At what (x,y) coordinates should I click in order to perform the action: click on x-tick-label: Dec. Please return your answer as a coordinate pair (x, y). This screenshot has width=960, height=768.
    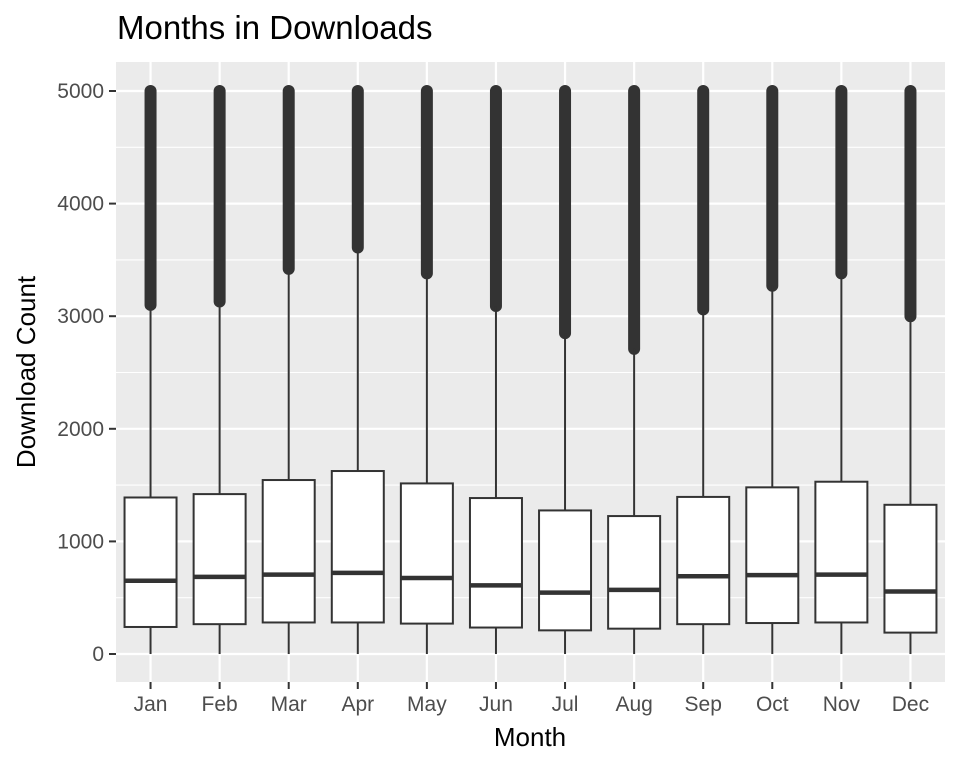
    Looking at the image, I should click on (910, 704).